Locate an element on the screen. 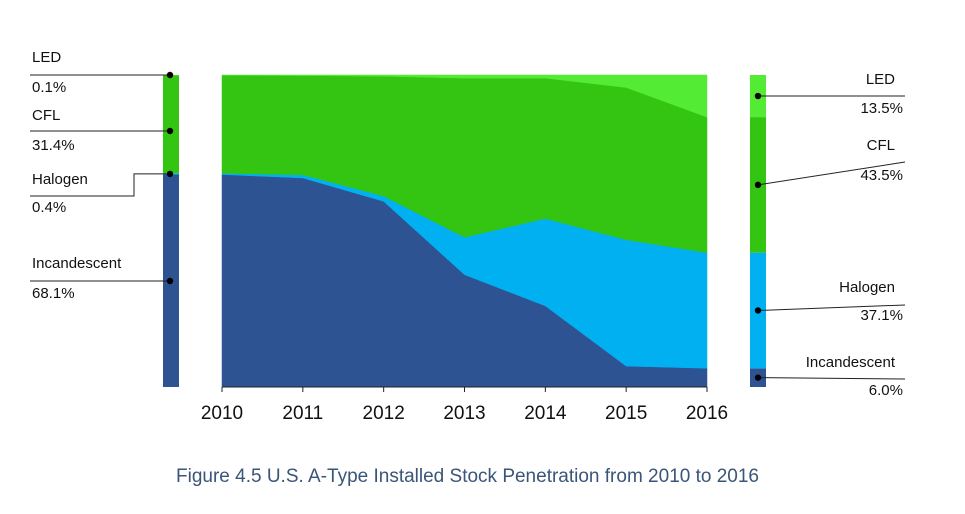 The height and width of the screenshot is (514, 965). bar-segment-cfl is located at coordinates (171, 124).